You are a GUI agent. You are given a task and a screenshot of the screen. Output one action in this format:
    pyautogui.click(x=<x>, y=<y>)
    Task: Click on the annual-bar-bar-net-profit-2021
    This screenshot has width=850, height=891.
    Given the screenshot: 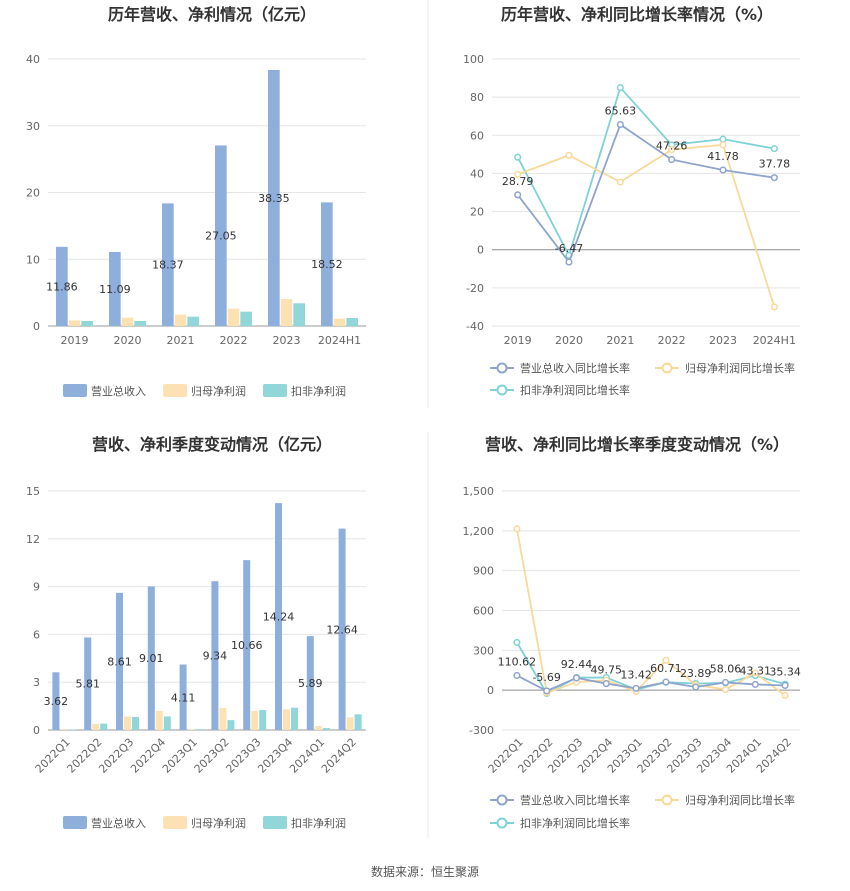 What is the action you would take?
    pyautogui.click(x=180, y=320)
    